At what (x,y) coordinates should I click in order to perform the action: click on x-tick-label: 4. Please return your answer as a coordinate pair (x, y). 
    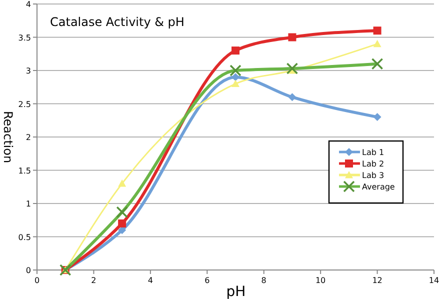
    Looking at the image, I should click on (150, 280).